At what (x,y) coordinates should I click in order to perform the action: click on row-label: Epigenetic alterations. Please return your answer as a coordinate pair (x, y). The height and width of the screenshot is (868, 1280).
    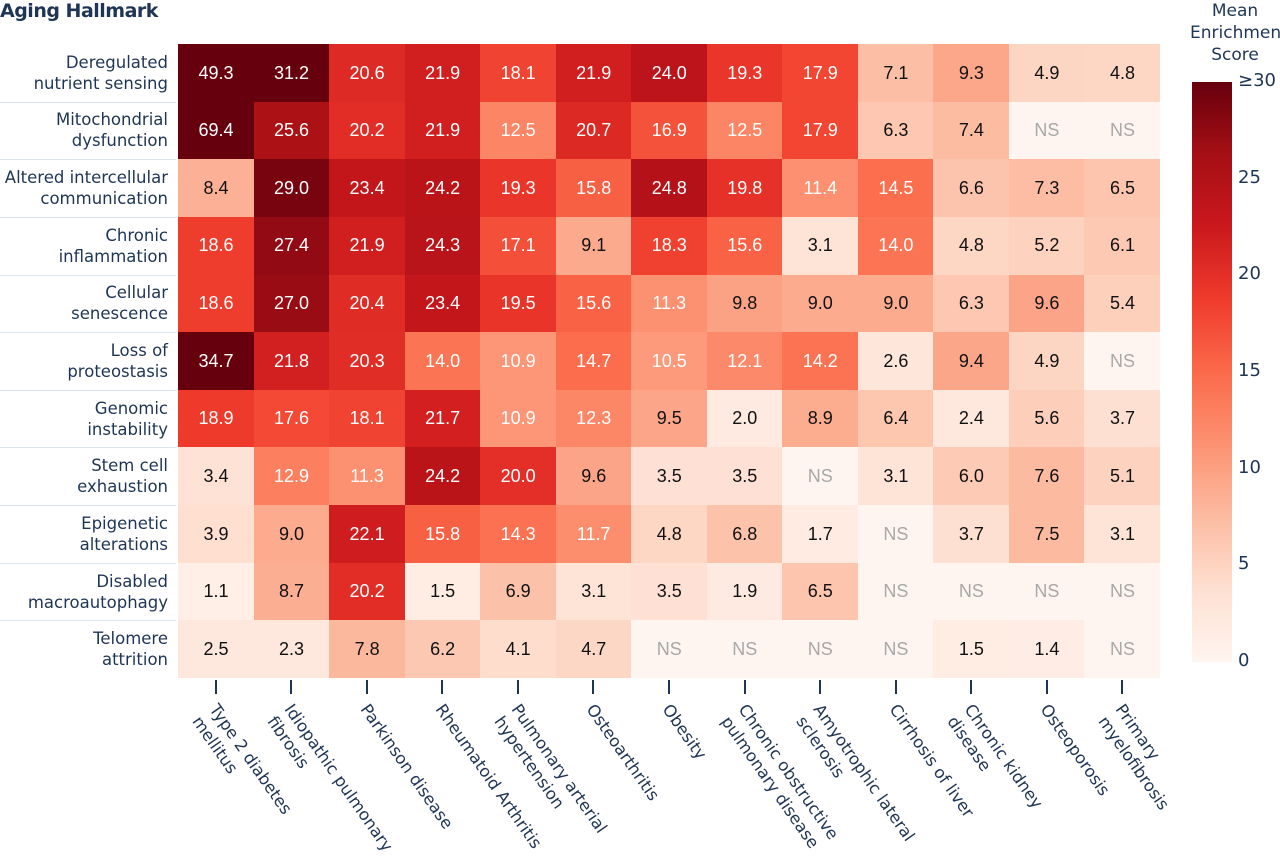
    Looking at the image, I should click on (123, 533).